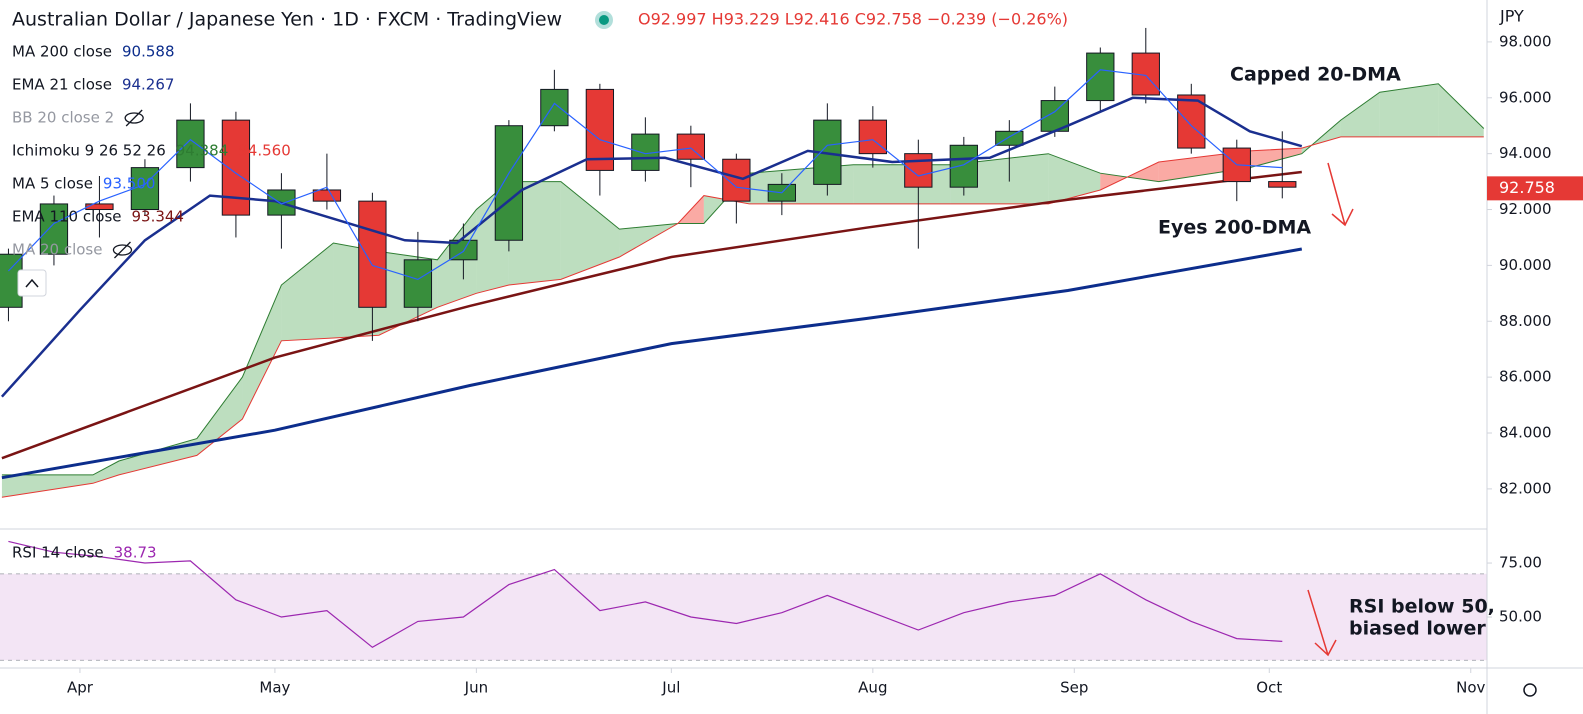 Image resolution: width=1583 pixels, height=714 pixels. Describe the element at coordinates (1417, 629) in the screenshot. I see `annotation: biased lower` at that location.